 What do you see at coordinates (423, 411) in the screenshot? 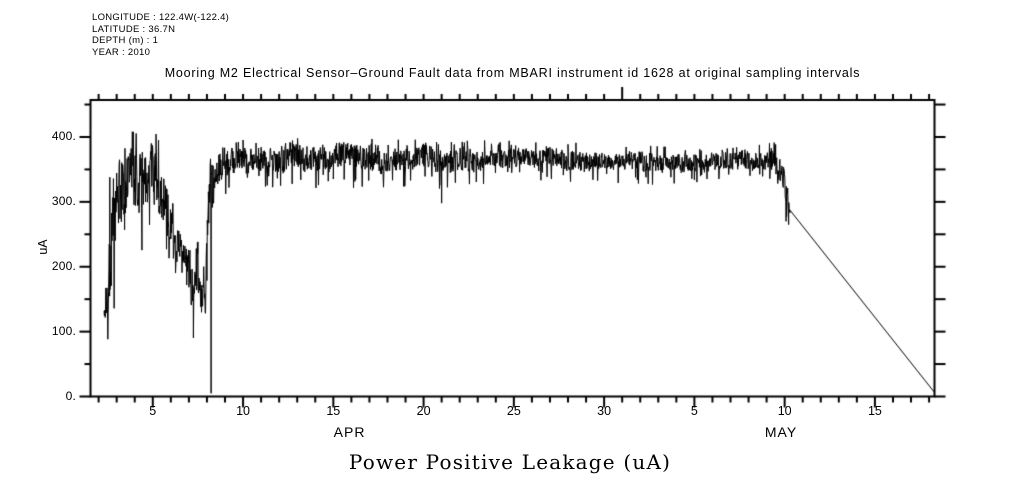
I see `x-tick-label: 20` at bounding box center [423, 411].